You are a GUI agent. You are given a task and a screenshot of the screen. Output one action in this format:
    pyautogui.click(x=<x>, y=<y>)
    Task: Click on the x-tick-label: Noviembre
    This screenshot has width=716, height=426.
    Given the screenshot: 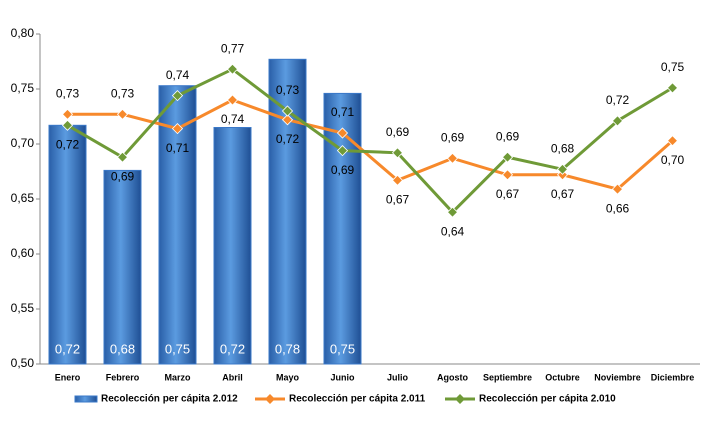 What is the action you would take?
    pyautogui.click(x=617, y=377)
    